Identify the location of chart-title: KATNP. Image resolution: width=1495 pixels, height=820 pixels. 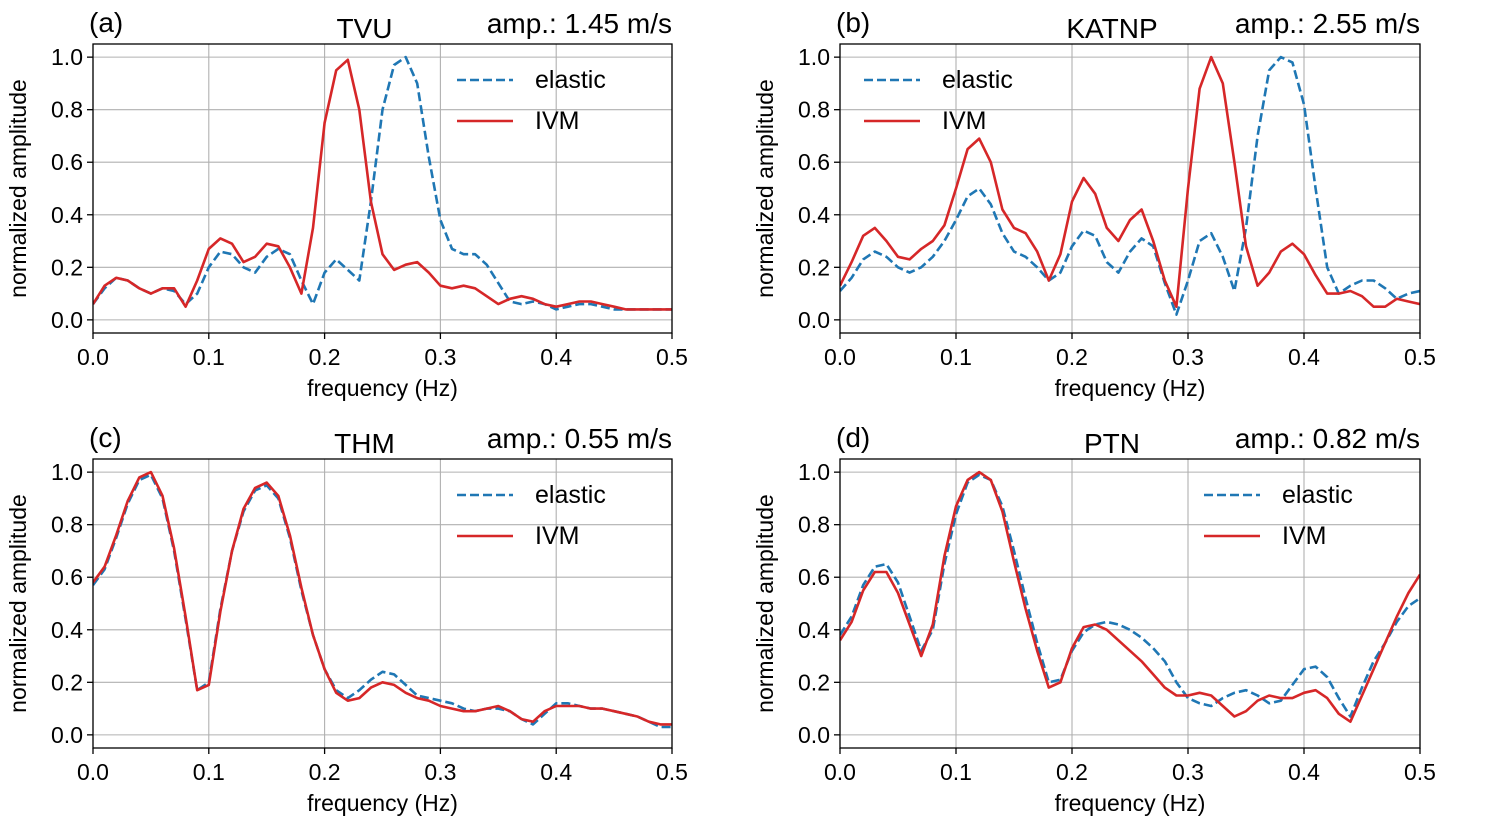
(1111, 28).